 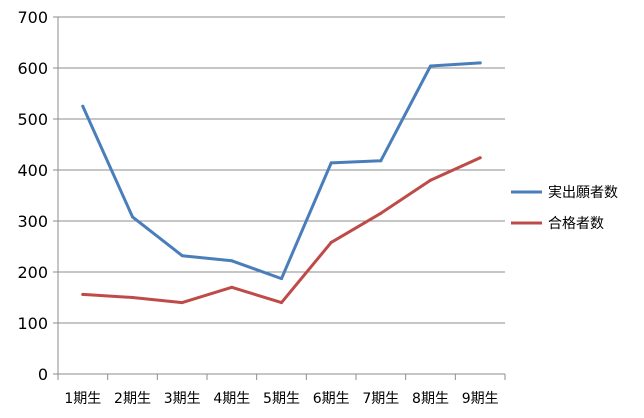 What do you see at coordinates (32, 221) in the screenshot?
I see `y-tick-label: 300` at bounding box center [32, 221].